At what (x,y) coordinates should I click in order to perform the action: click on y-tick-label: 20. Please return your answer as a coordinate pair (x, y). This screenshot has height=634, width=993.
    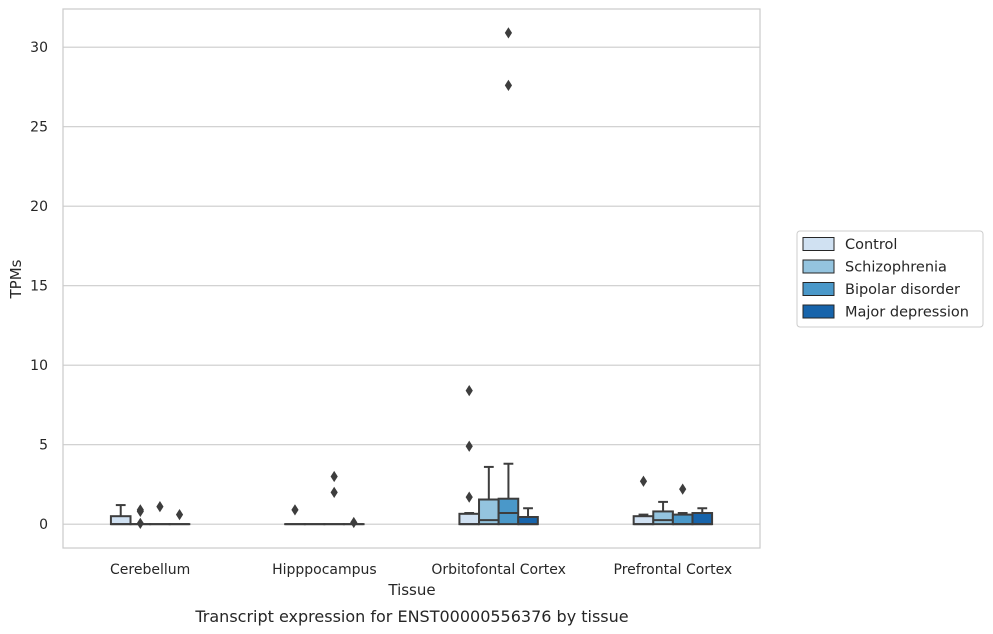
    Looking at the image, I should click on (39, 207).